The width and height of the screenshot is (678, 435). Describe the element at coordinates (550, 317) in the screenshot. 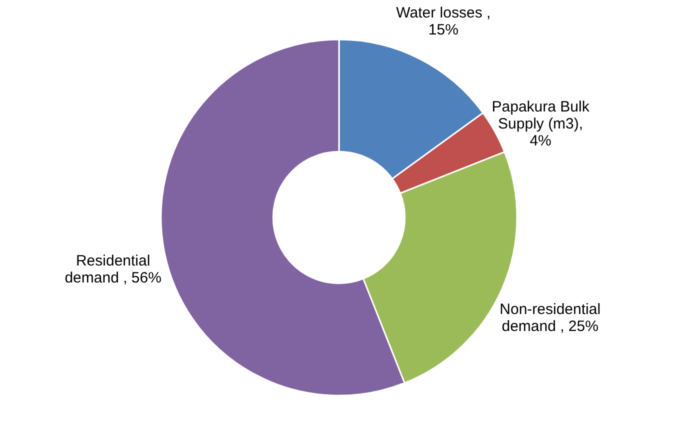

I see `slice-label: Non-residential demand , 25%` at that location.